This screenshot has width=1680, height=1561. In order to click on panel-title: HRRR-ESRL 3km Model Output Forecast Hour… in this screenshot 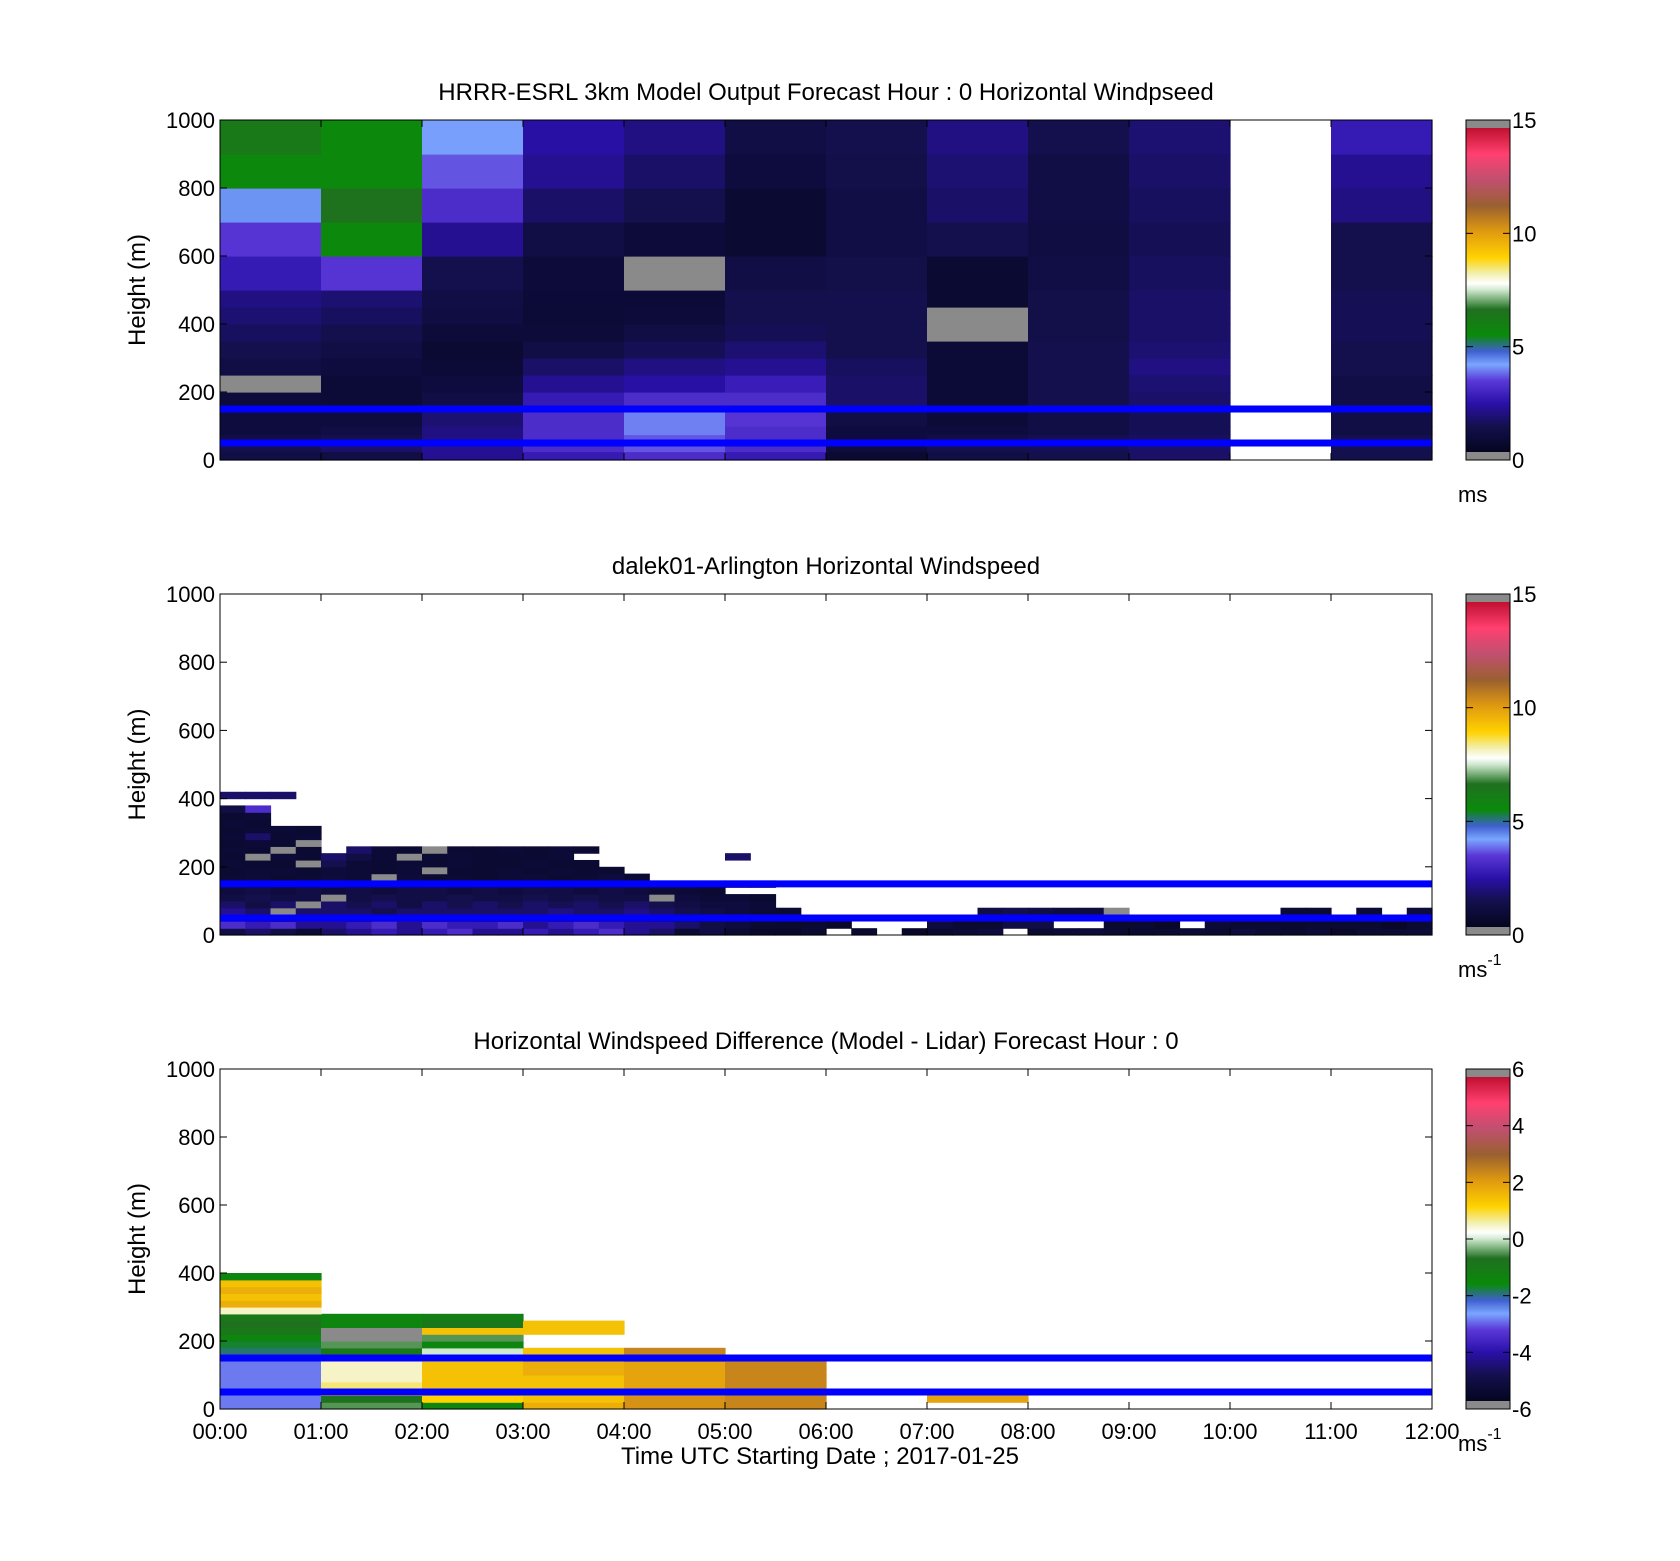, I will do `click(825, 92)`.